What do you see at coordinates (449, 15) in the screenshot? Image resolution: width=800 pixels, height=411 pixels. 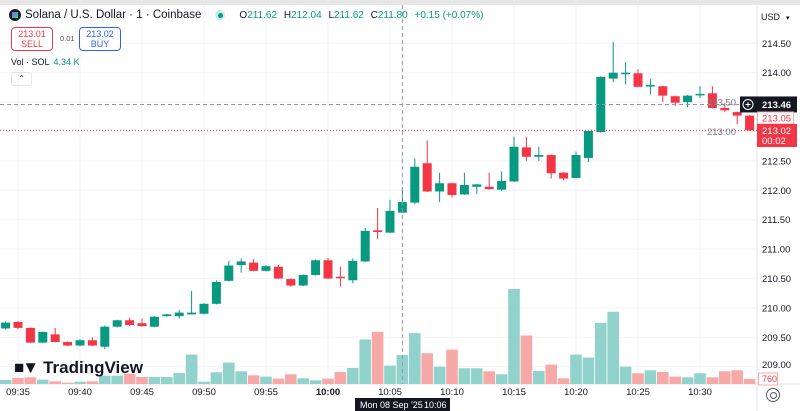 I see `change-value: +0.15 (+0.07%)` at bounding box center [449, 15].